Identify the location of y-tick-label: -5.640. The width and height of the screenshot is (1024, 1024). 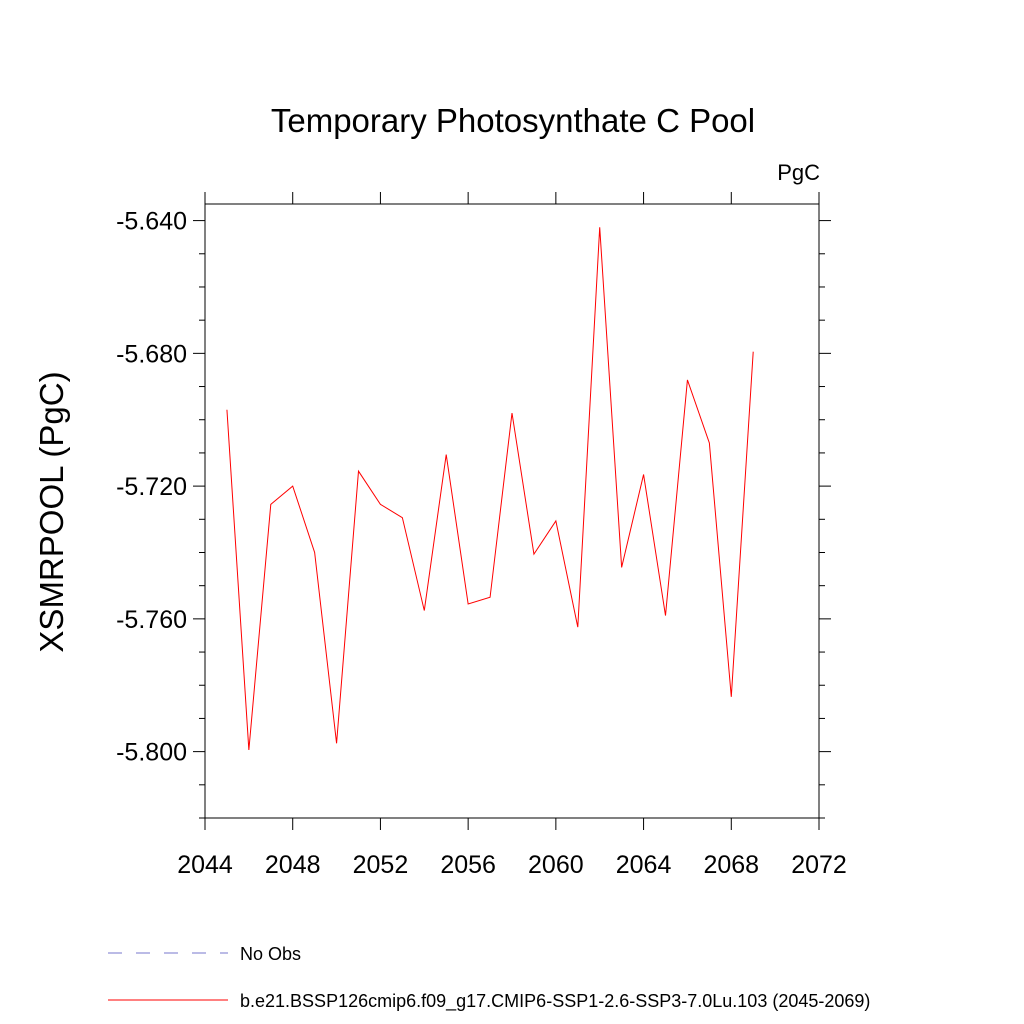
(151, 222).